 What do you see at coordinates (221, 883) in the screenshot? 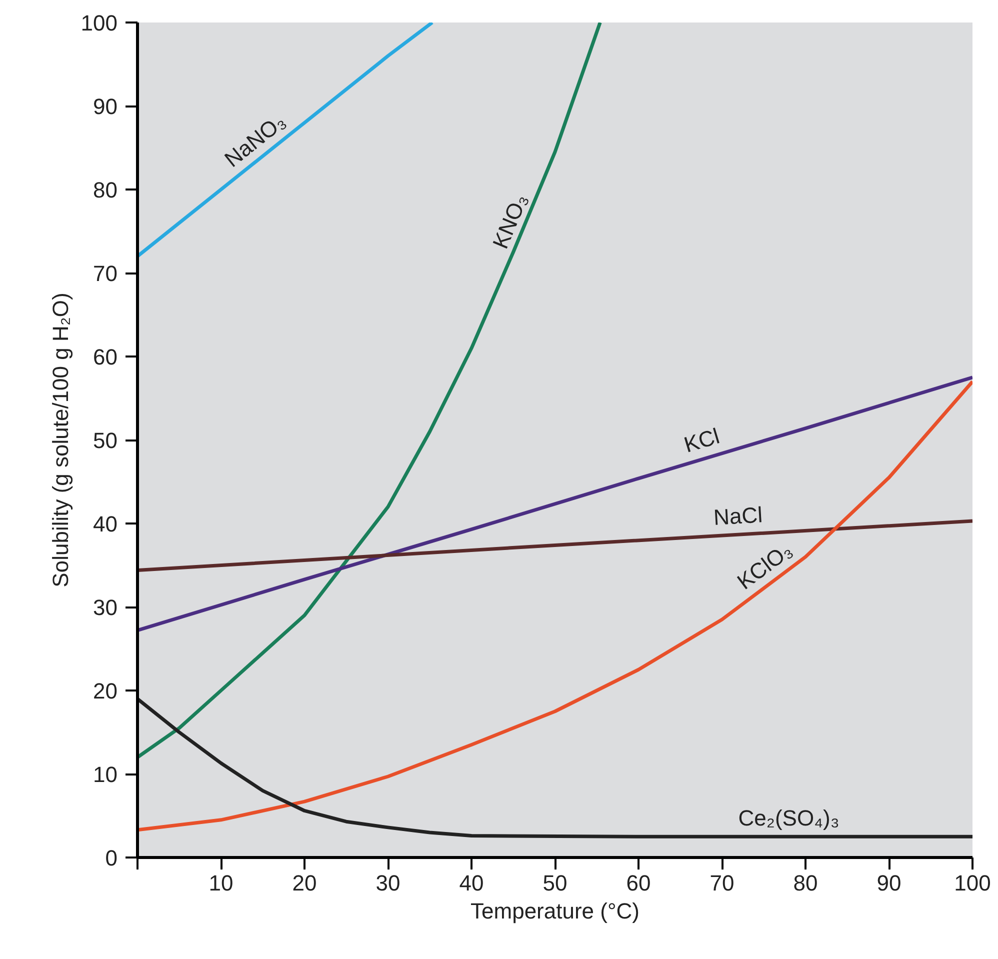
I see `x-tick-label: 10` at bounding box center [221, 883].